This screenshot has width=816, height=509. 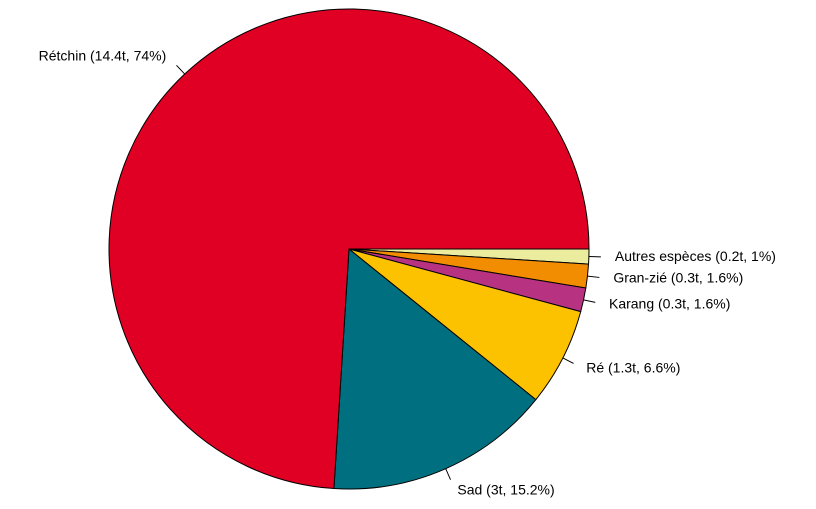 I want to click on slice-label: Autres espèces (0.2t, 1%), so click(x=695, y=256).